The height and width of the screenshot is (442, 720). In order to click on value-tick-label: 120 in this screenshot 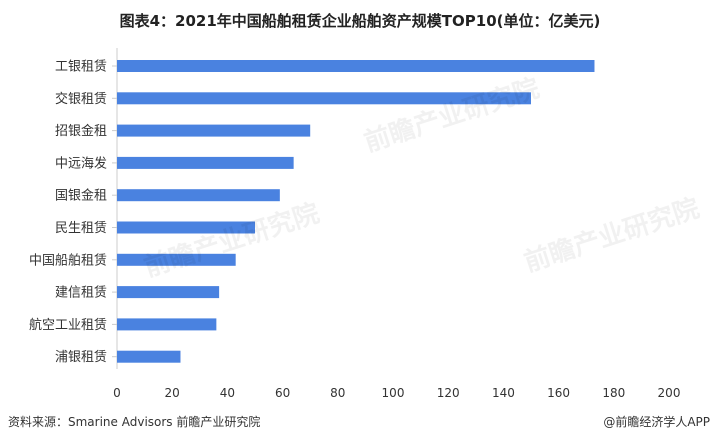, I will do `click(448, 393)`.